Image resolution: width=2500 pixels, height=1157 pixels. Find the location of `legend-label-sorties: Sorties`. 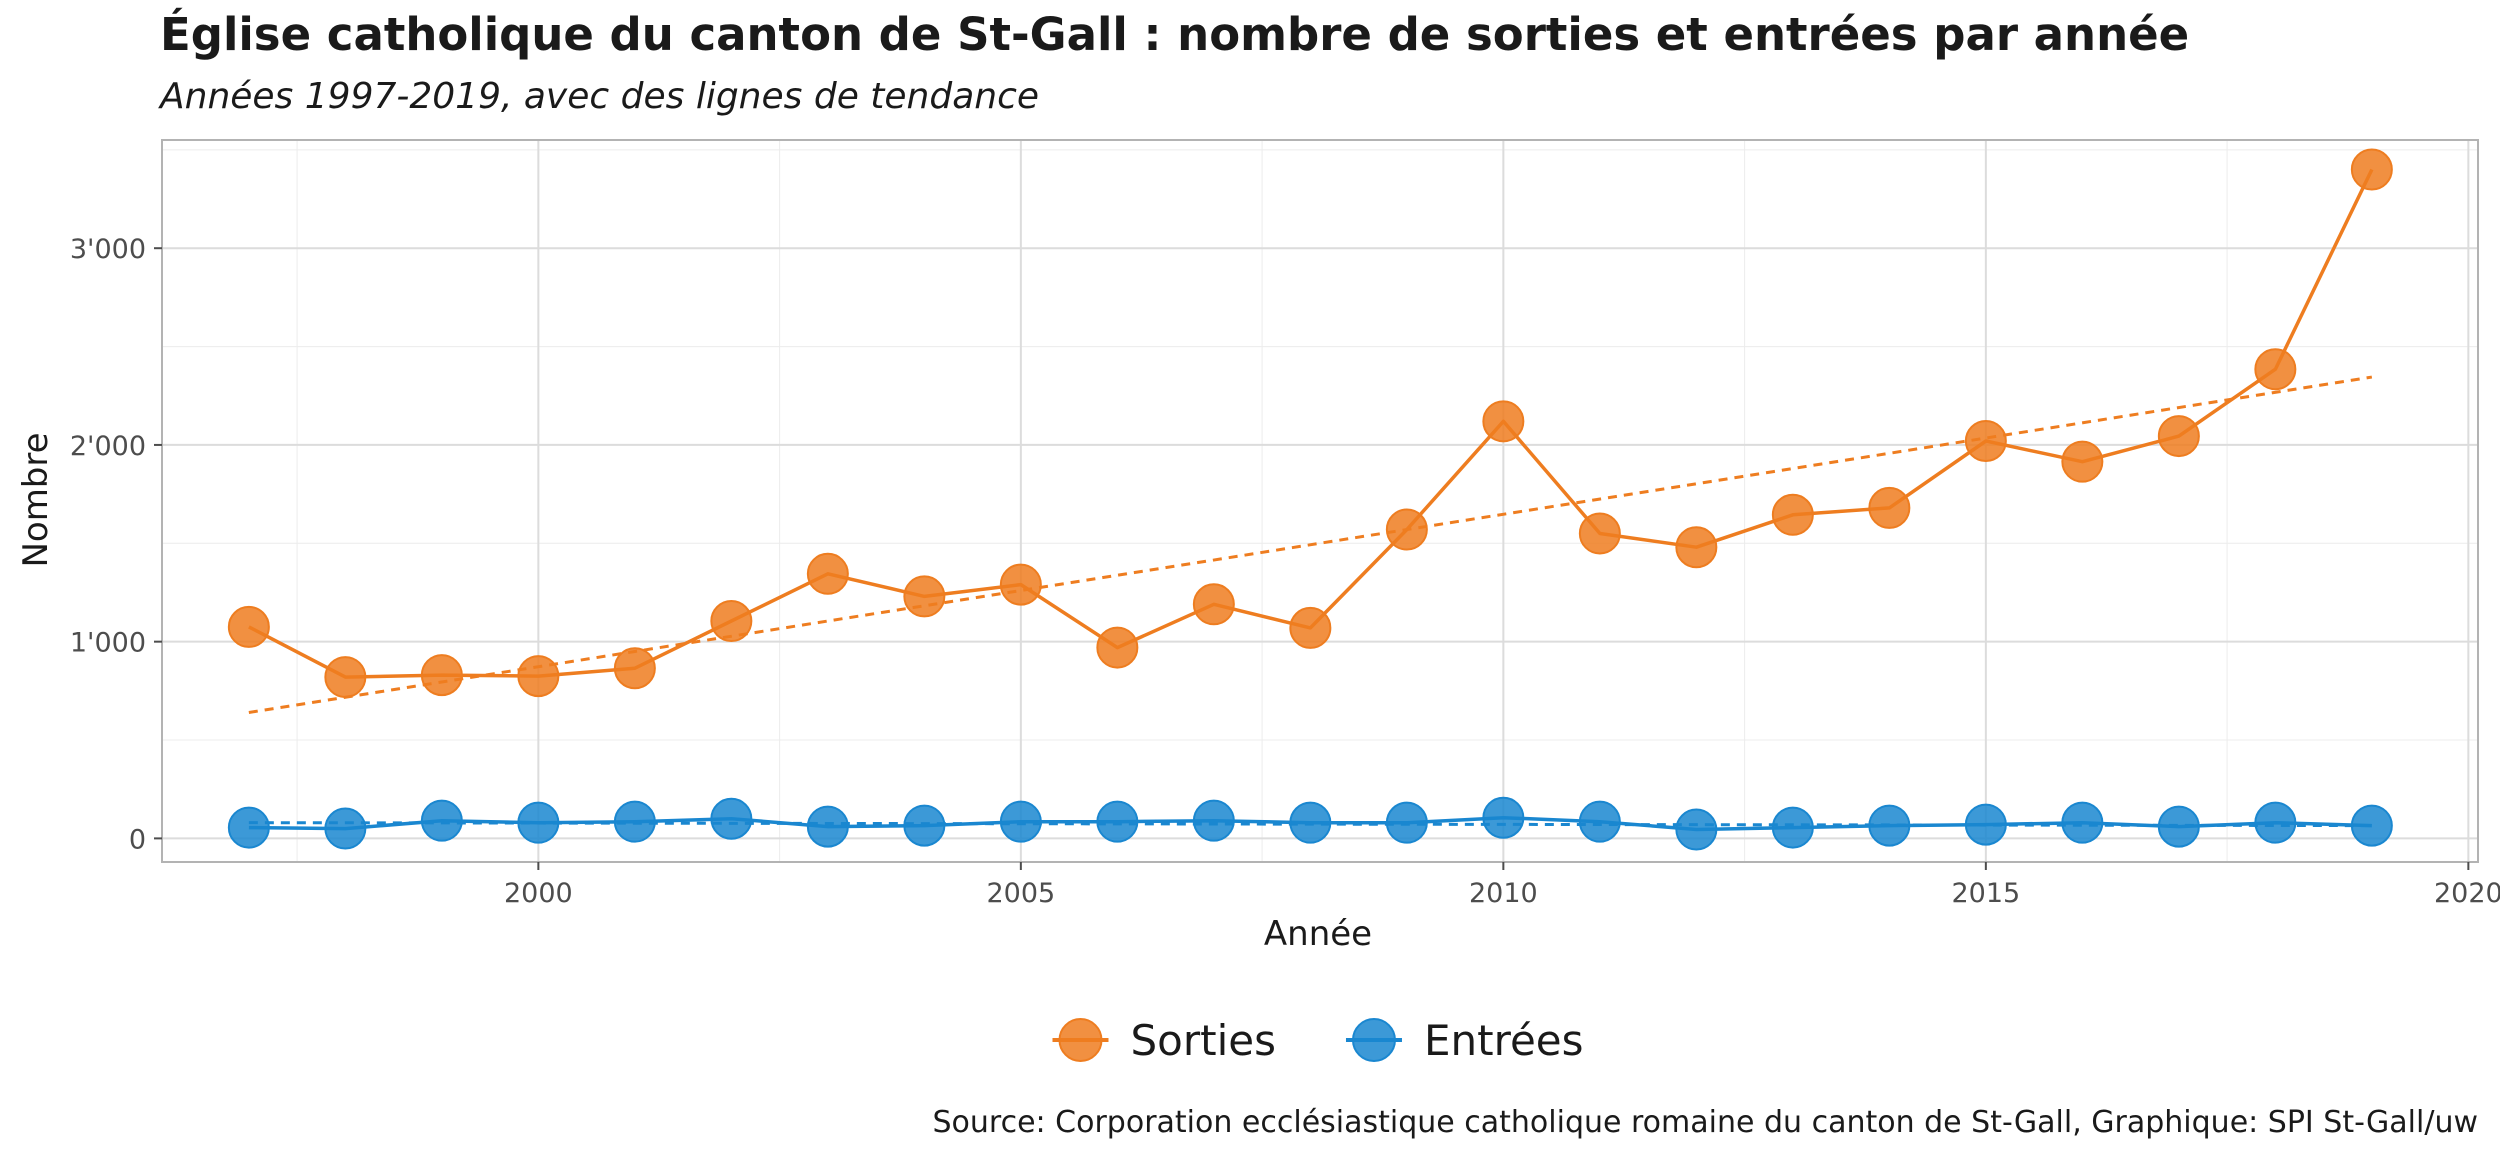

legend-label-sorties: Sorties is located at coordinates (1202, 1040).